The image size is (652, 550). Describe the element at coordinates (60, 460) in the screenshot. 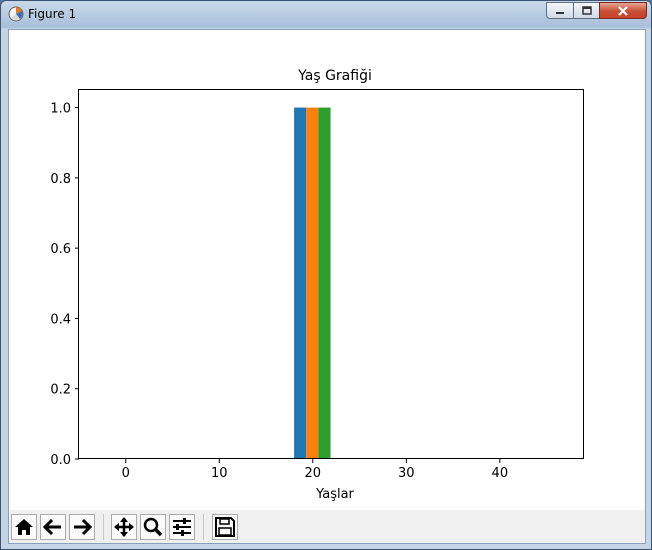

I see `y-tick-label: 0.0` at that location.